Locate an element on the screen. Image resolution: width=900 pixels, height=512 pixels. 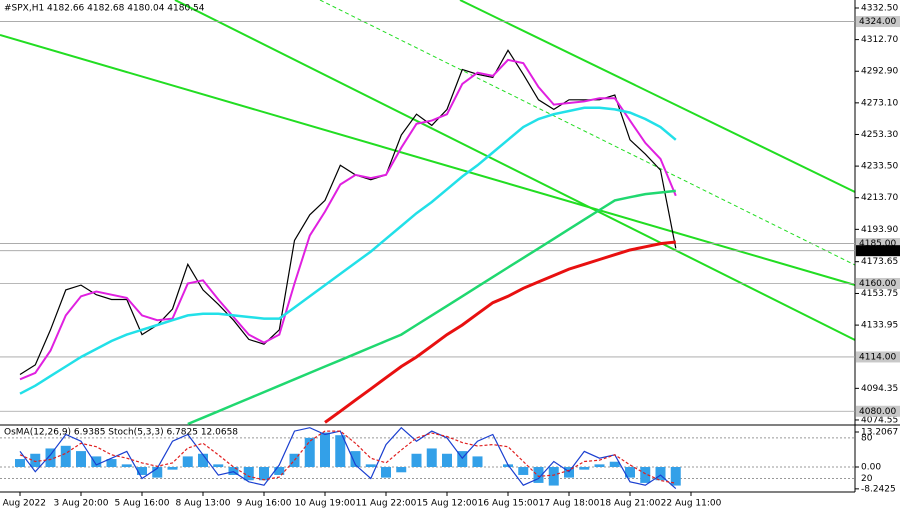
level-label: 4160.00 is located at coordinates (877, 284).